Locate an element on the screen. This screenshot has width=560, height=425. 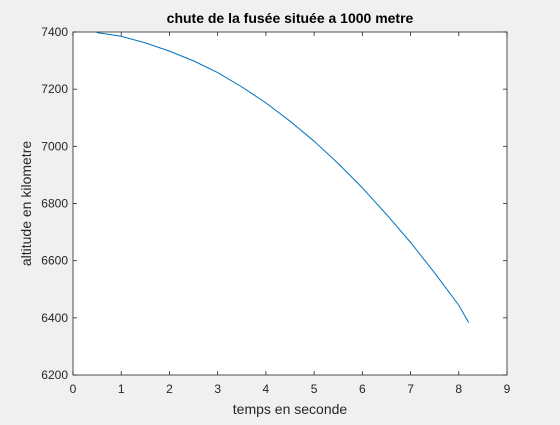
x-axis-label: temps en seconde is located at coordinates (290, 409).